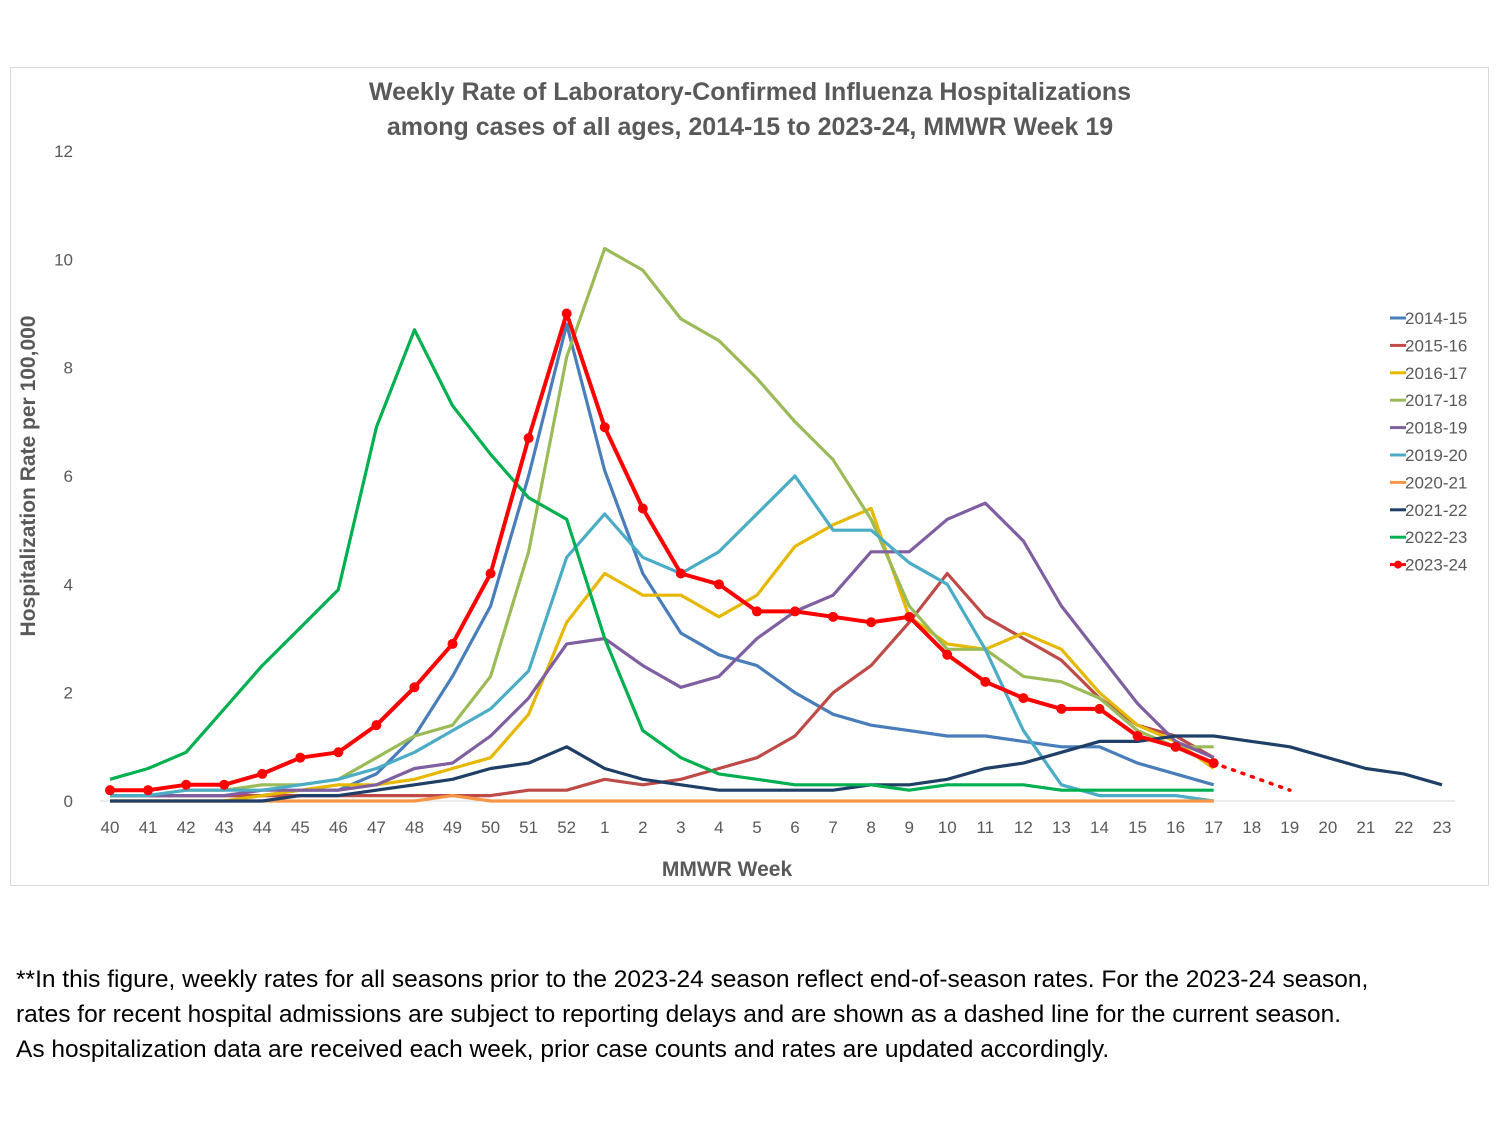 This screenshot has height=1125, width=1500. Describe the element at coordinates (794, 827) in the screenshot. I see `x-tick-label: 6` at that location.